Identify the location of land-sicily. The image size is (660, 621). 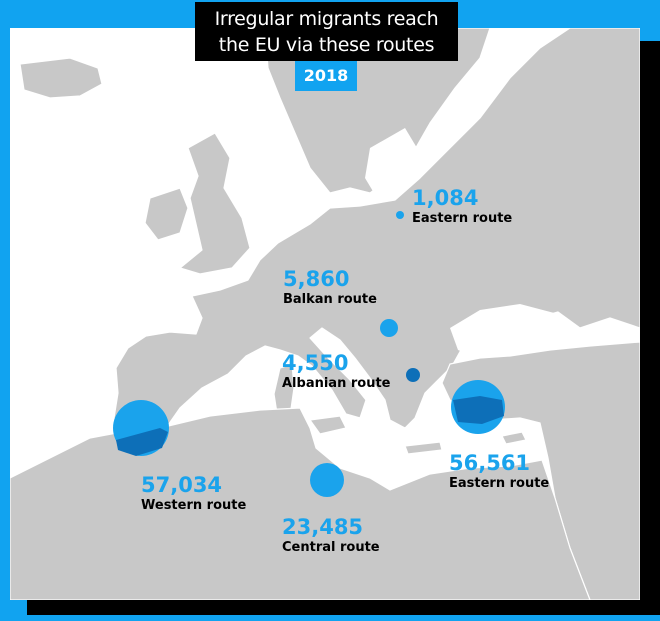
(328, 425).